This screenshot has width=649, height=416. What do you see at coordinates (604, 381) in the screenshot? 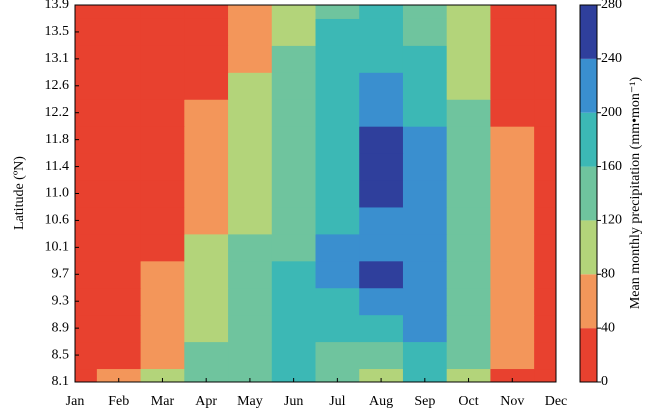
I see `colorbar-tick-label: 0` at bounding box center [604, 381].